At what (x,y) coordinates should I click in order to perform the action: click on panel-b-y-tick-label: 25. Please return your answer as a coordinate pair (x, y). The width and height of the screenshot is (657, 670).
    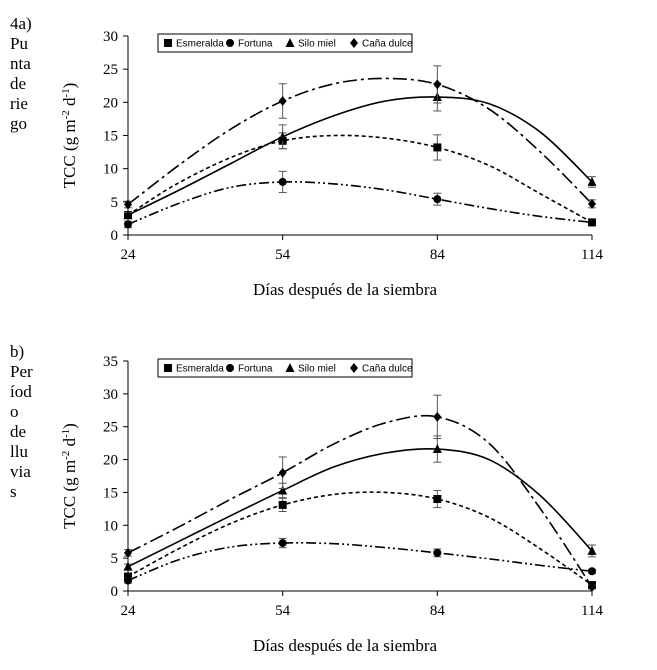
    Looking at the image, I should click on (110, 428).